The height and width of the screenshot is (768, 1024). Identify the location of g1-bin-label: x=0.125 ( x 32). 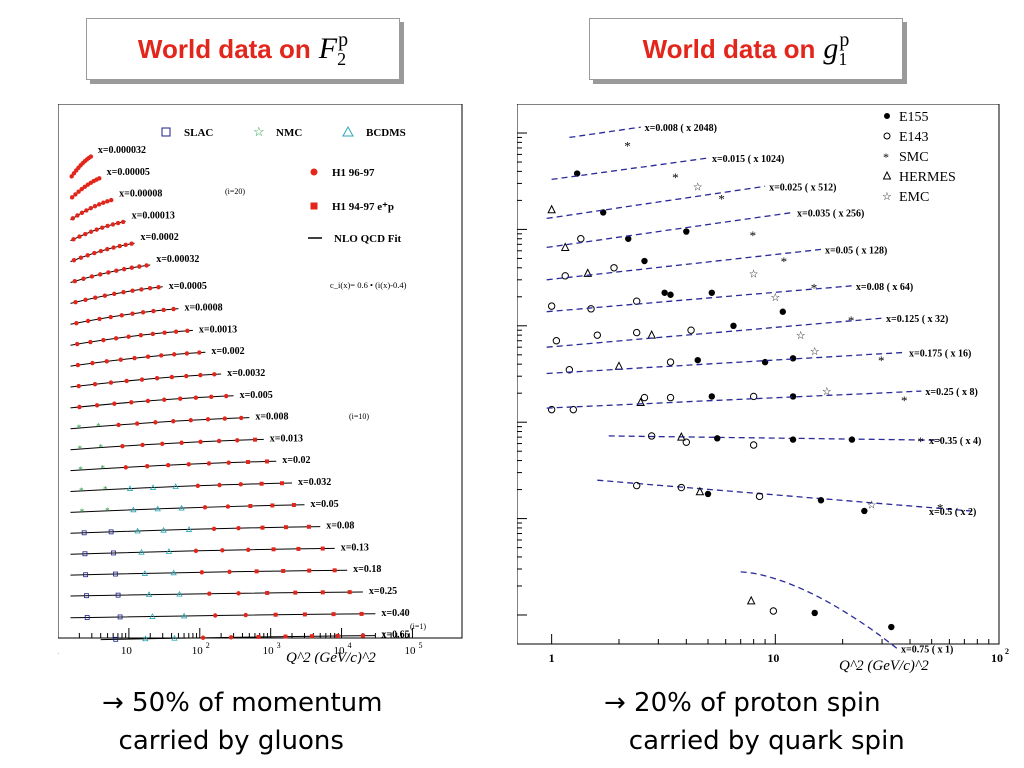
(917, 319).